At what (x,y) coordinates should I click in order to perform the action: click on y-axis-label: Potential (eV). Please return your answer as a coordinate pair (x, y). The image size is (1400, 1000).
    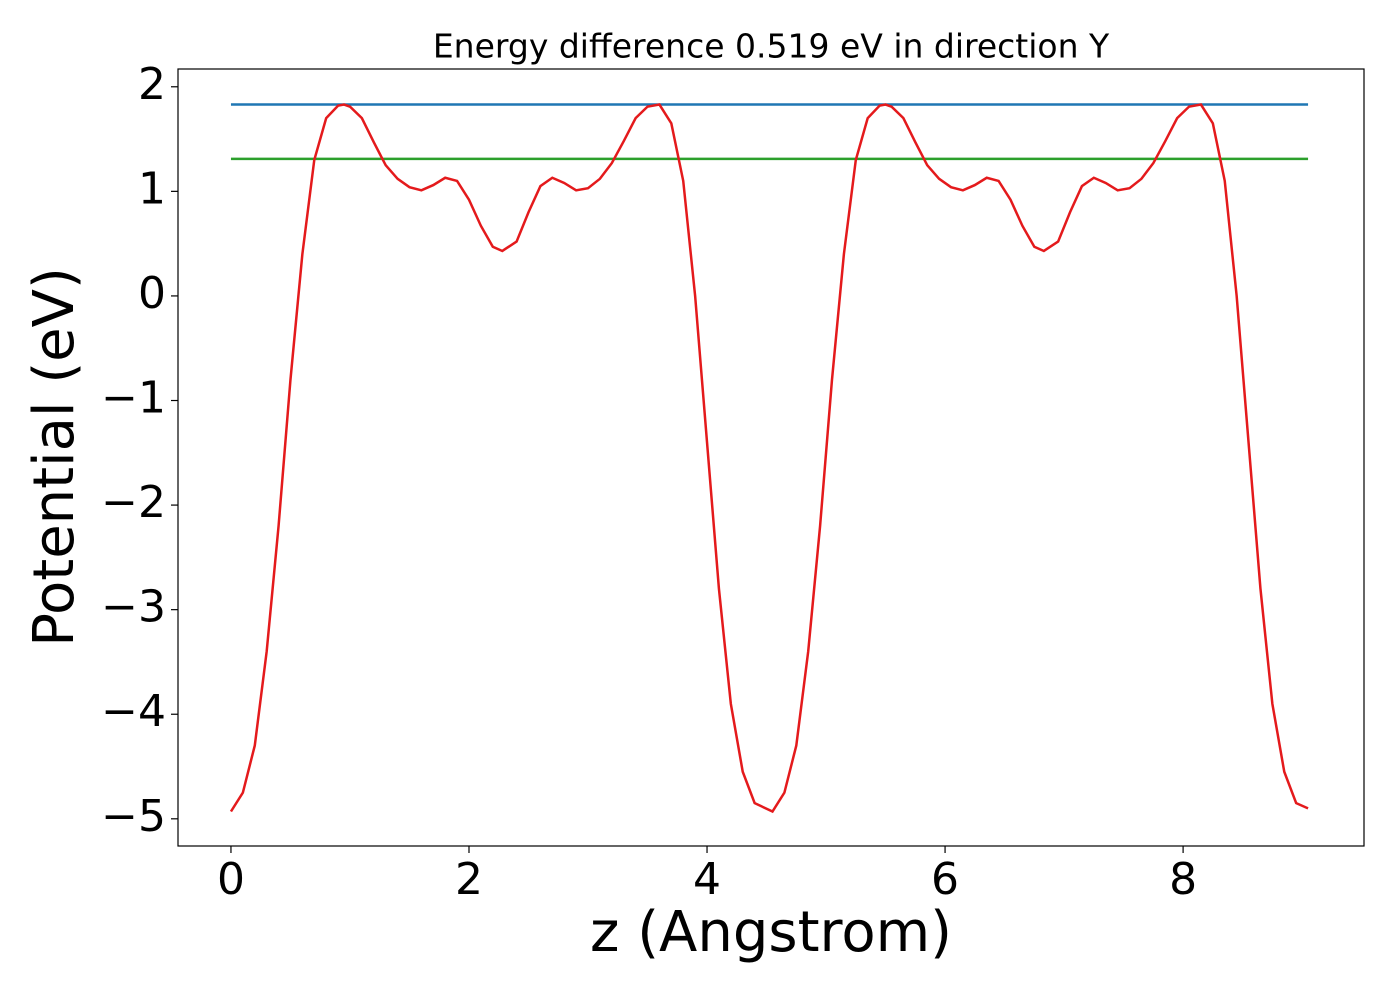
    Looking at the image, I should click on (54, 457).